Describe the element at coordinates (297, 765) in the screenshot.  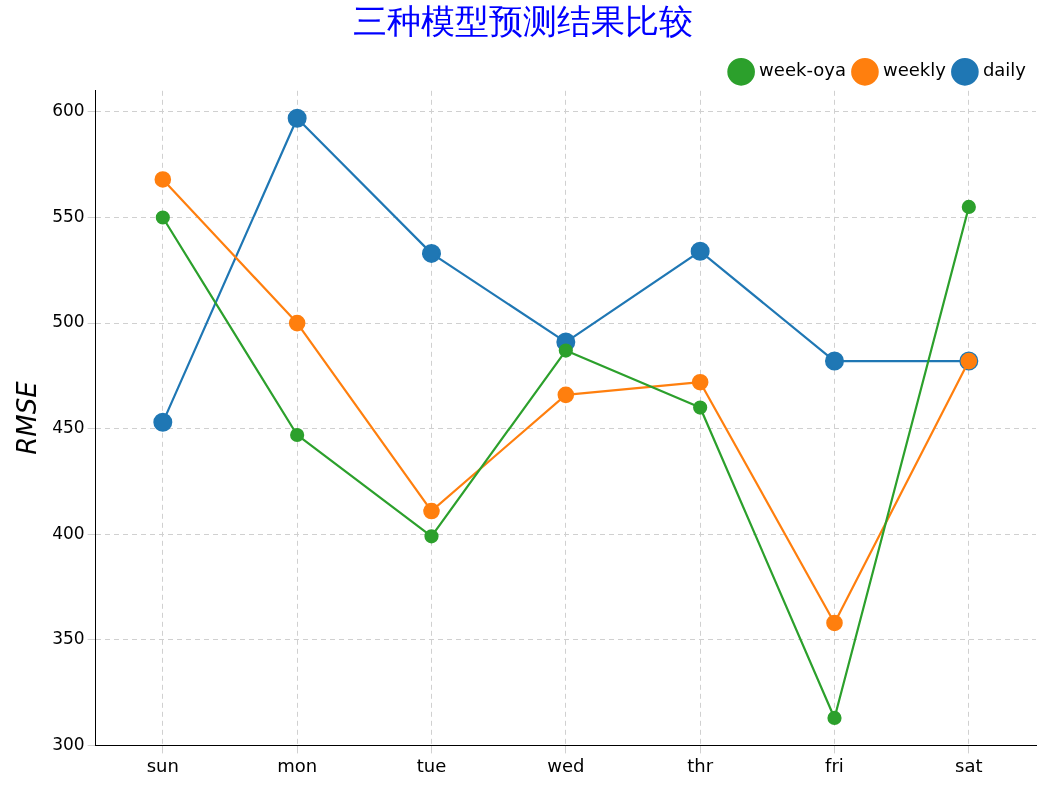
I see `x-tick-label: mon` at that location.